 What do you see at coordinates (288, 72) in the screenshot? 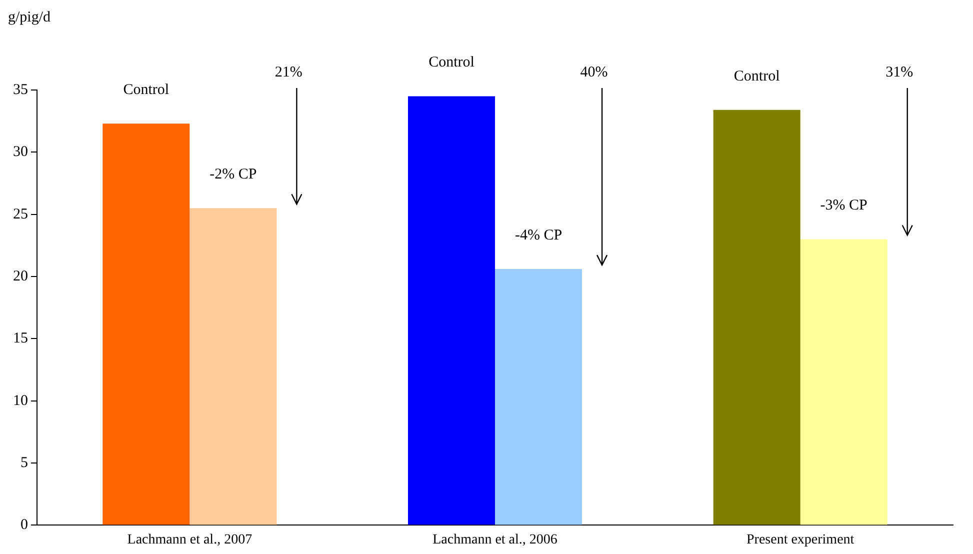
I see `text: 21%` at bounding box center [288, 72].